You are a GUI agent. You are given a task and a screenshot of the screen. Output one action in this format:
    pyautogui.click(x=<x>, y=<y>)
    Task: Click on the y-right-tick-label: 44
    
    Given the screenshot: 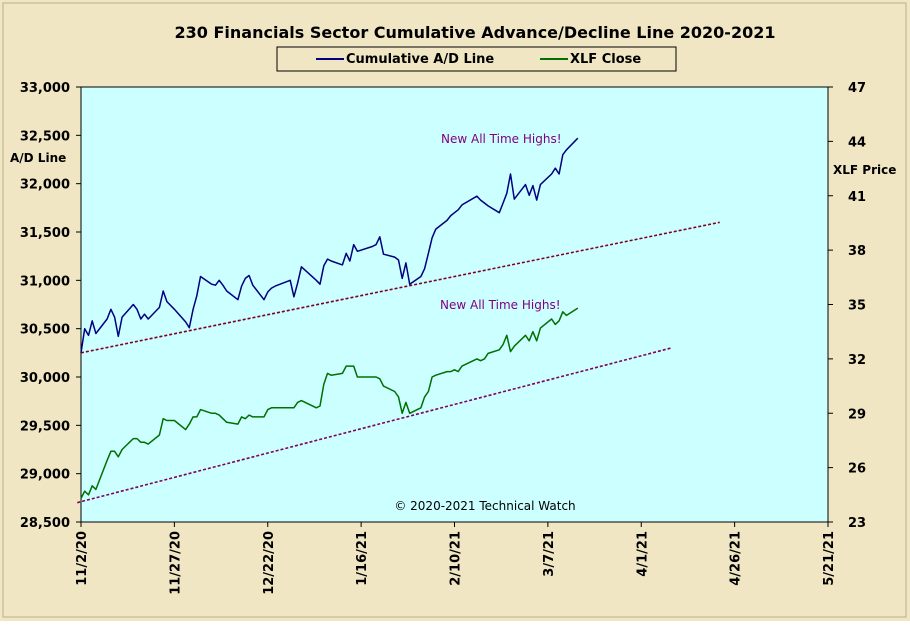 What is the action you would take?
    pyautogui.click(x=857, y=142)
    